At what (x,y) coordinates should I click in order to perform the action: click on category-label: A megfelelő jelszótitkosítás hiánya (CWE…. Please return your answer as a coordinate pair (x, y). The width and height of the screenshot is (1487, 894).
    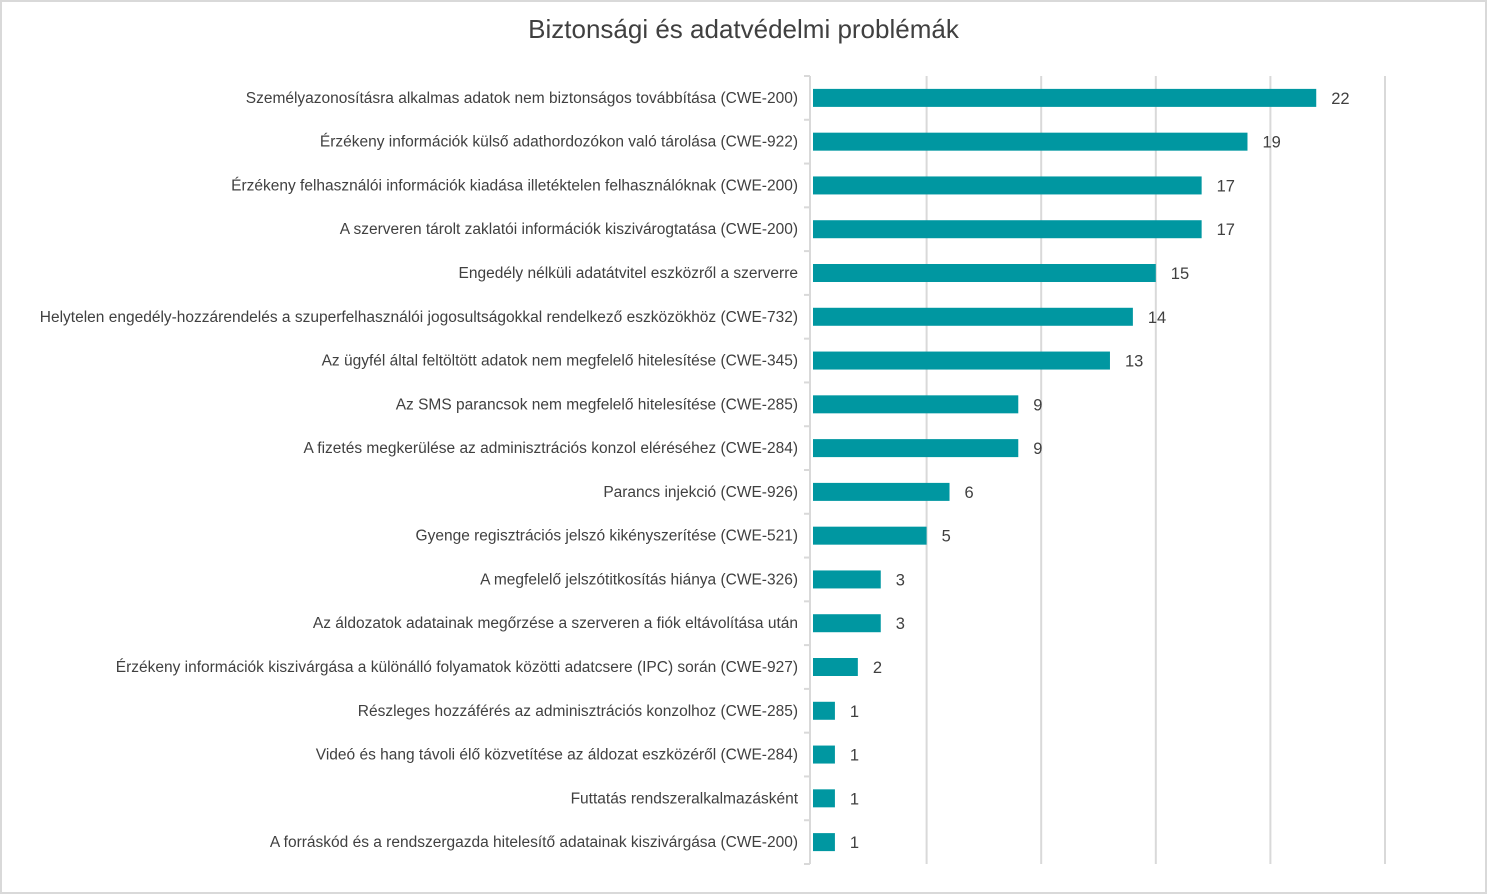
    Looking at the image, I should click on (639, 579).